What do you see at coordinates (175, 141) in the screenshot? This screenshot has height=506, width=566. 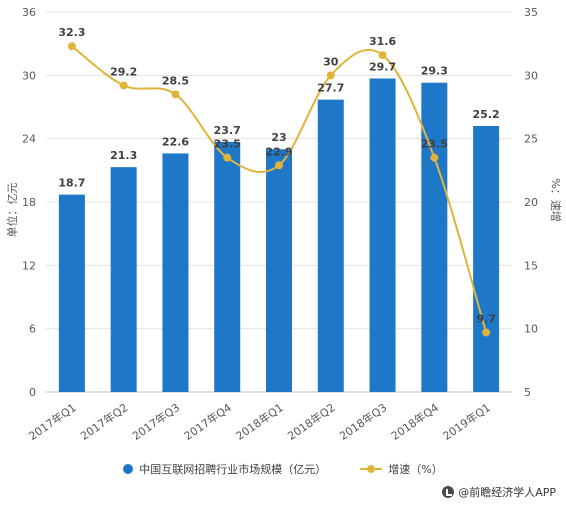 I see `bar-value-label: 22.6` at bounding box center [175, 141].